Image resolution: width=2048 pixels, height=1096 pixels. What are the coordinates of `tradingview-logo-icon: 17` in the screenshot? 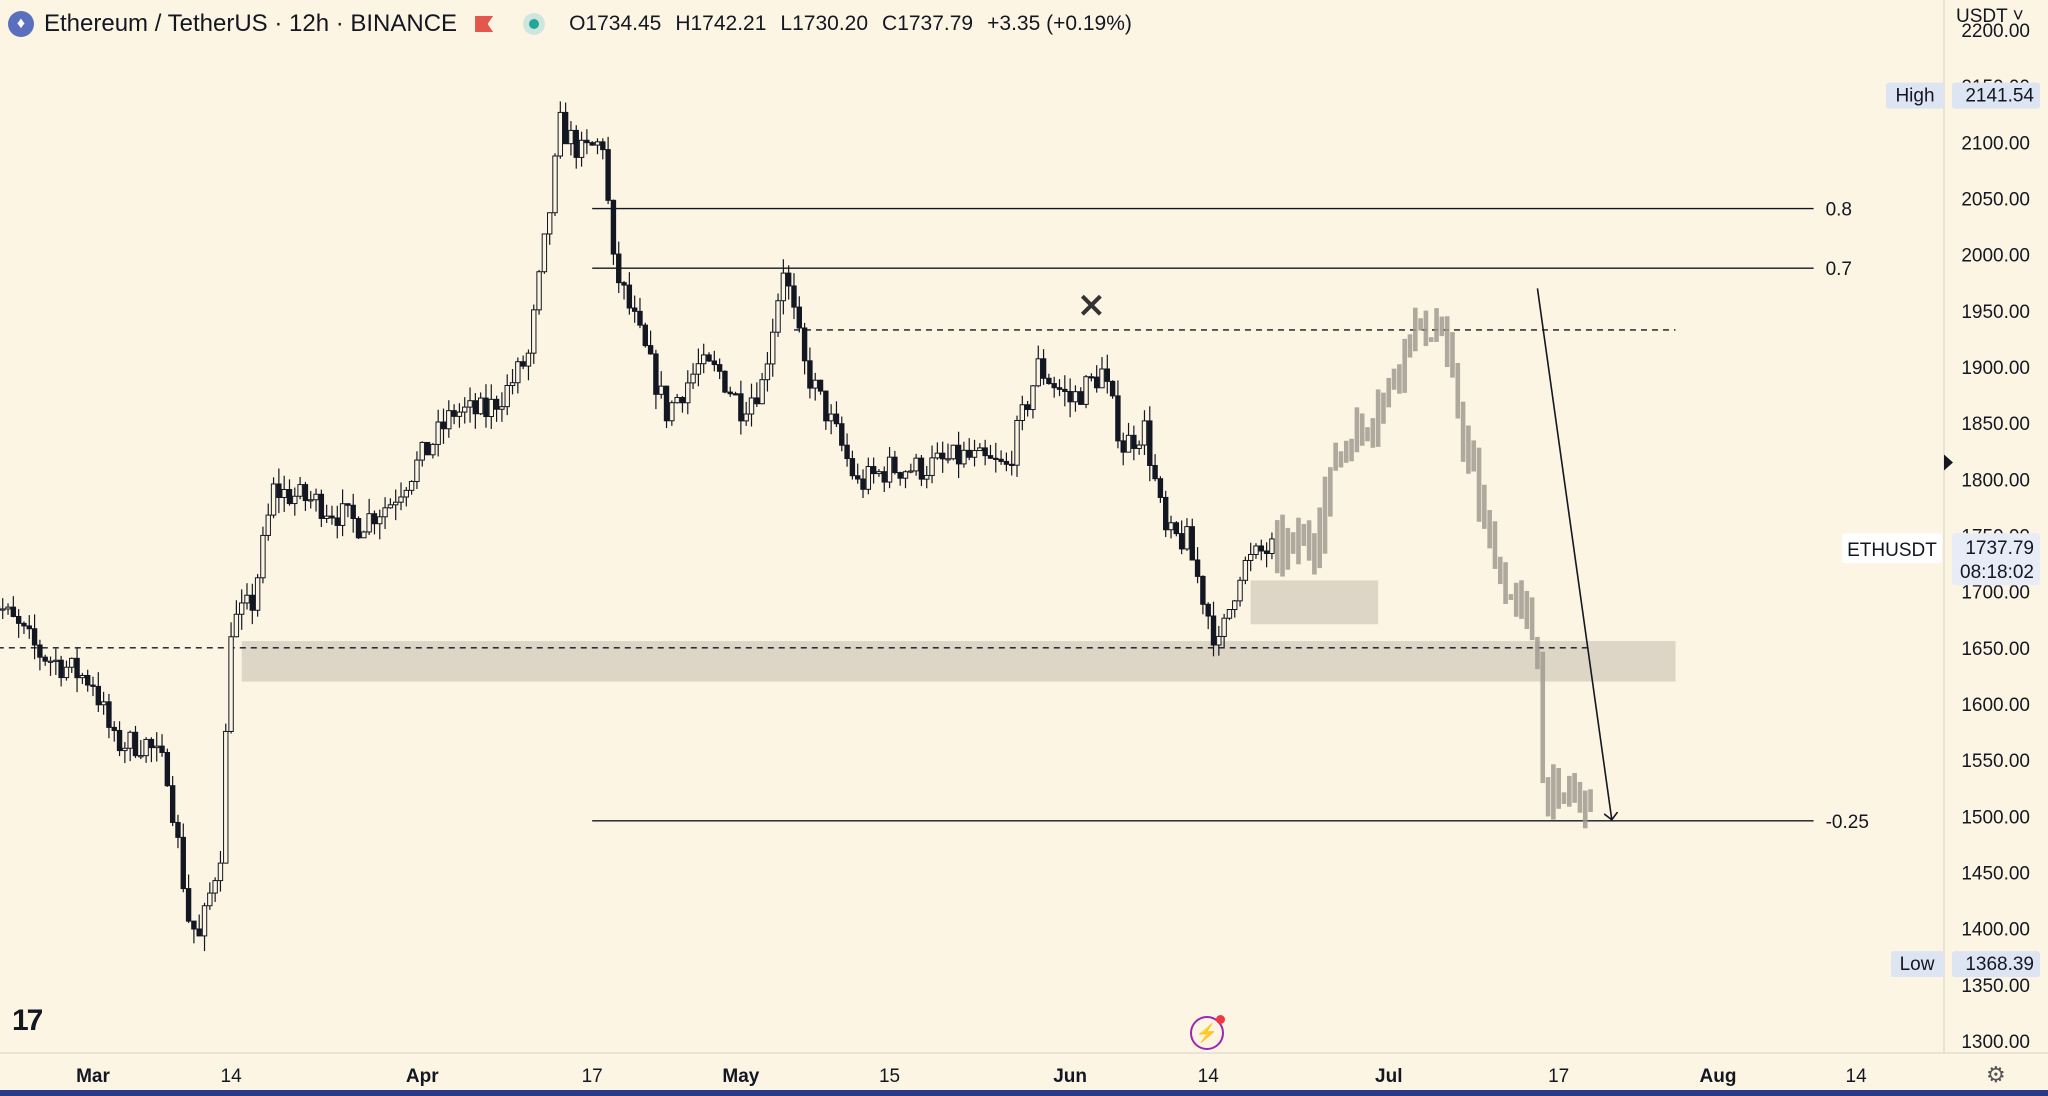 It's located at (27, 1020).